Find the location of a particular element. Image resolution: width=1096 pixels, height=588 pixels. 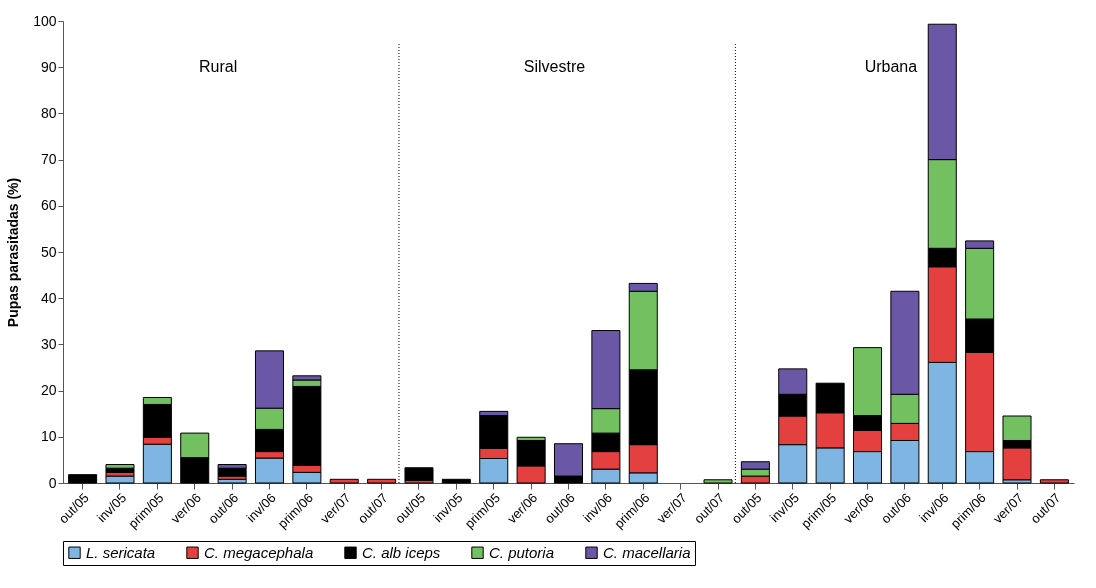

annotation: Rural is located at coordinates (218, 67).